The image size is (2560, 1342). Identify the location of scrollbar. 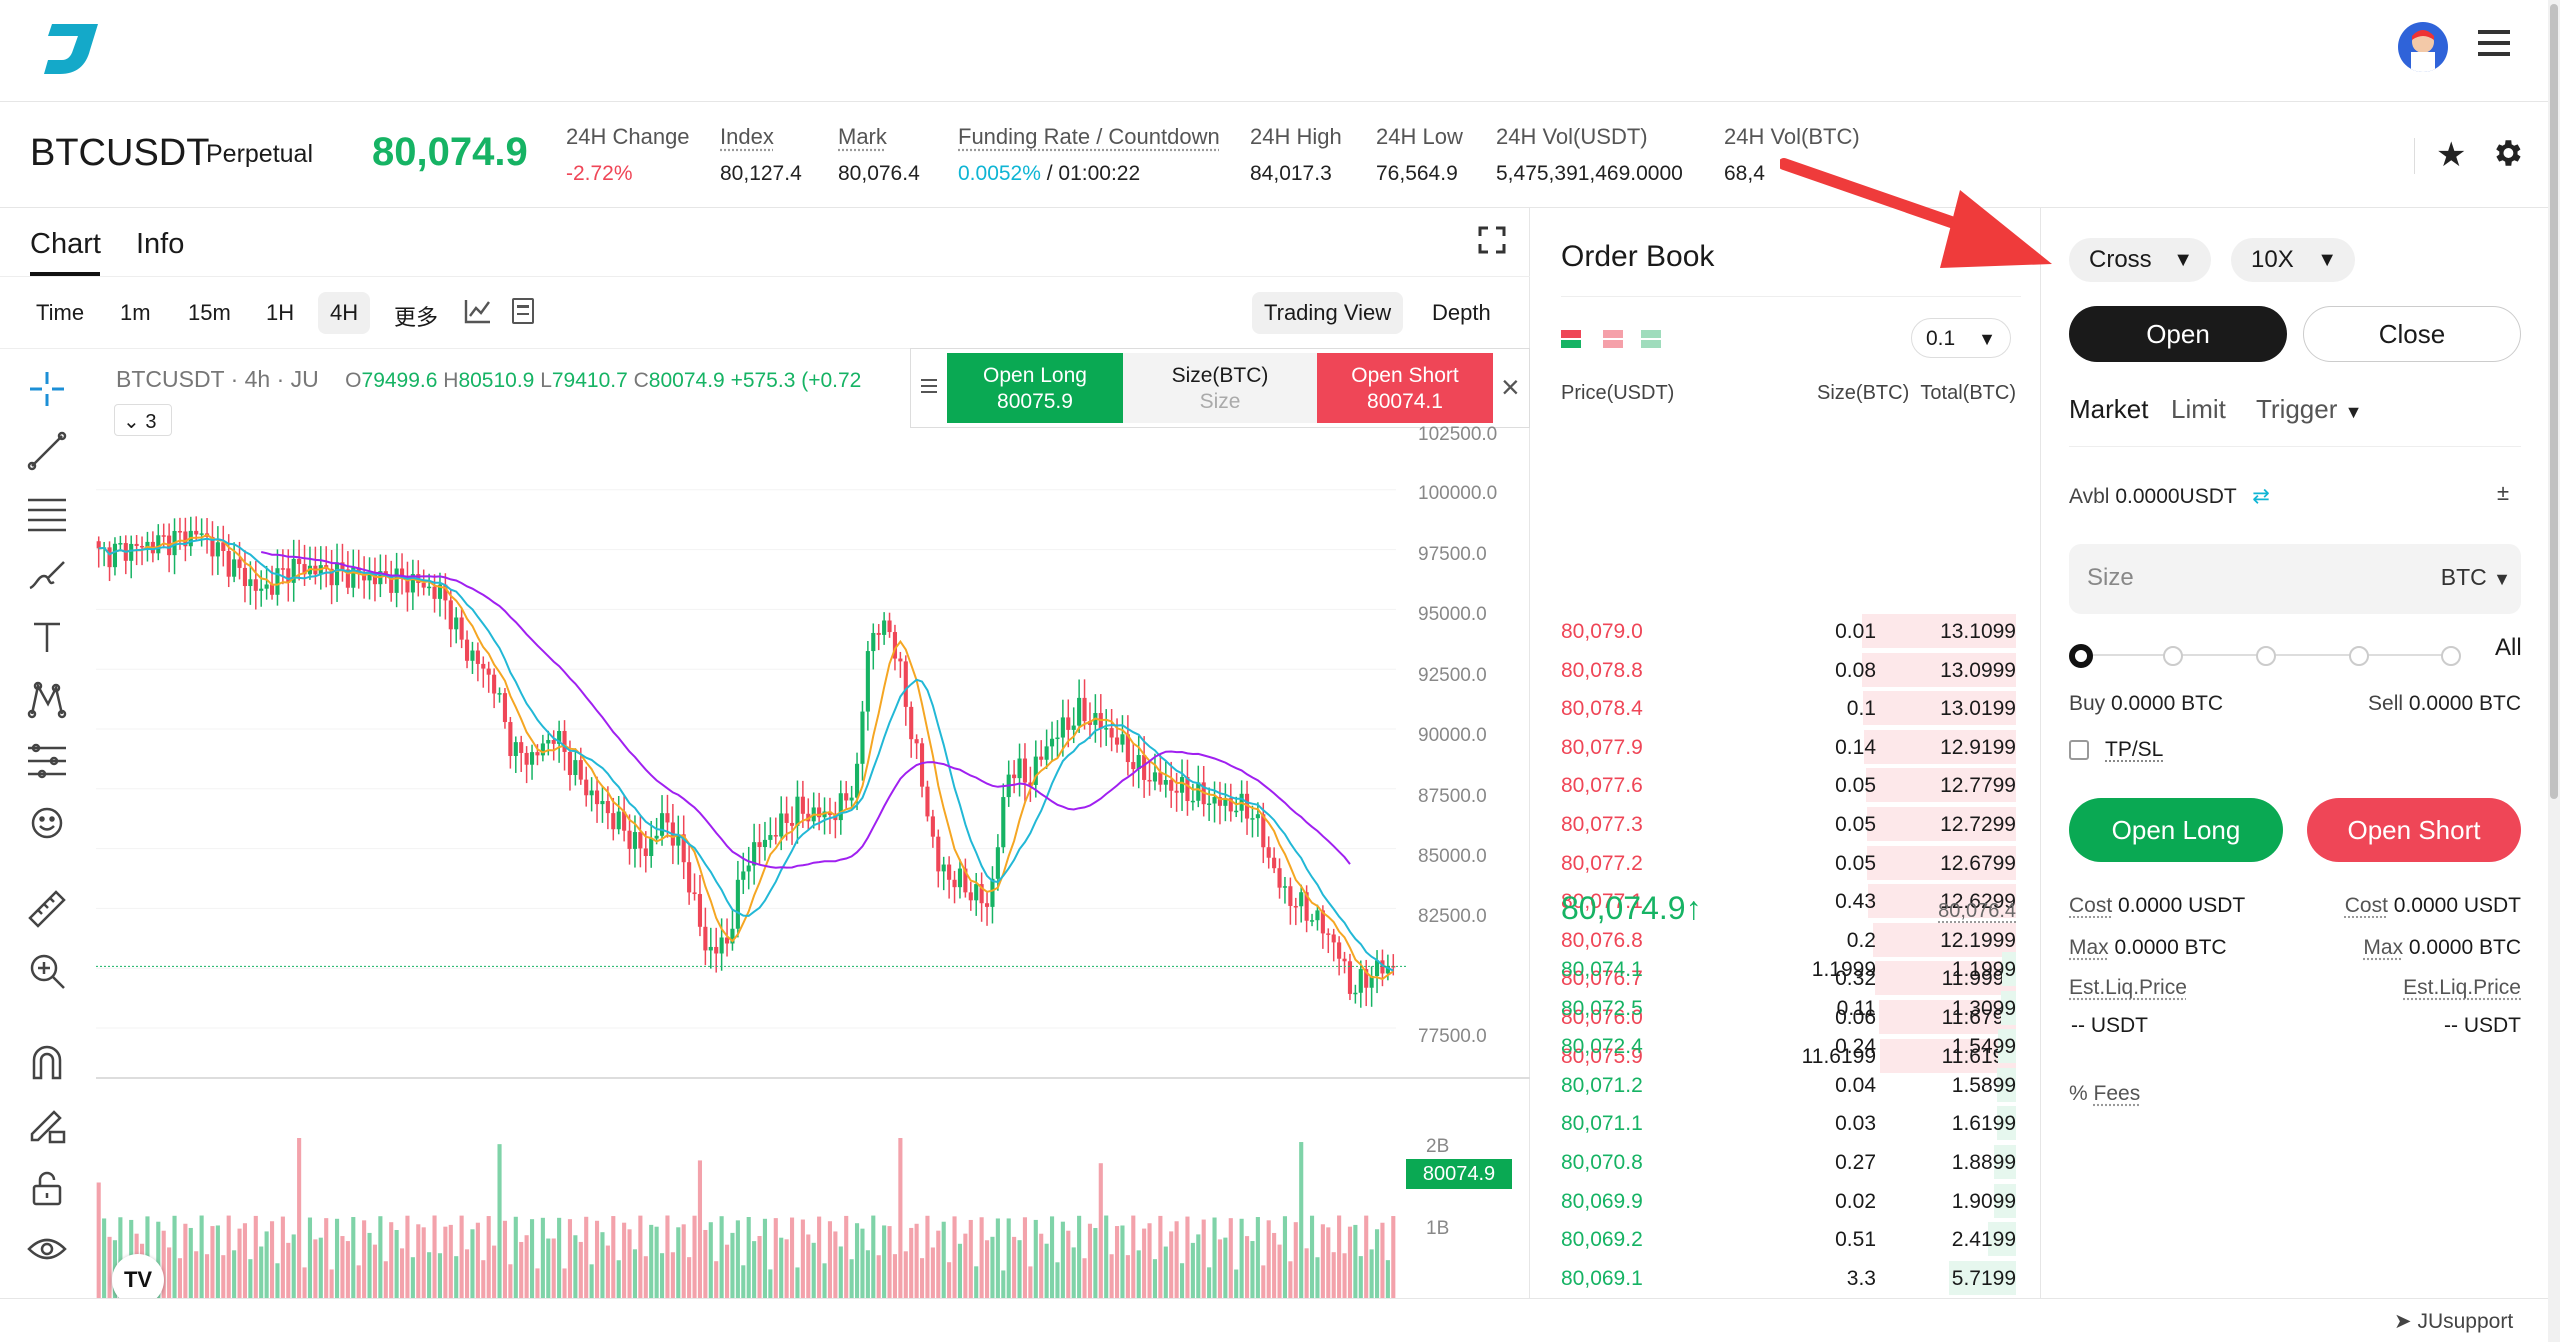
(2554, 671).